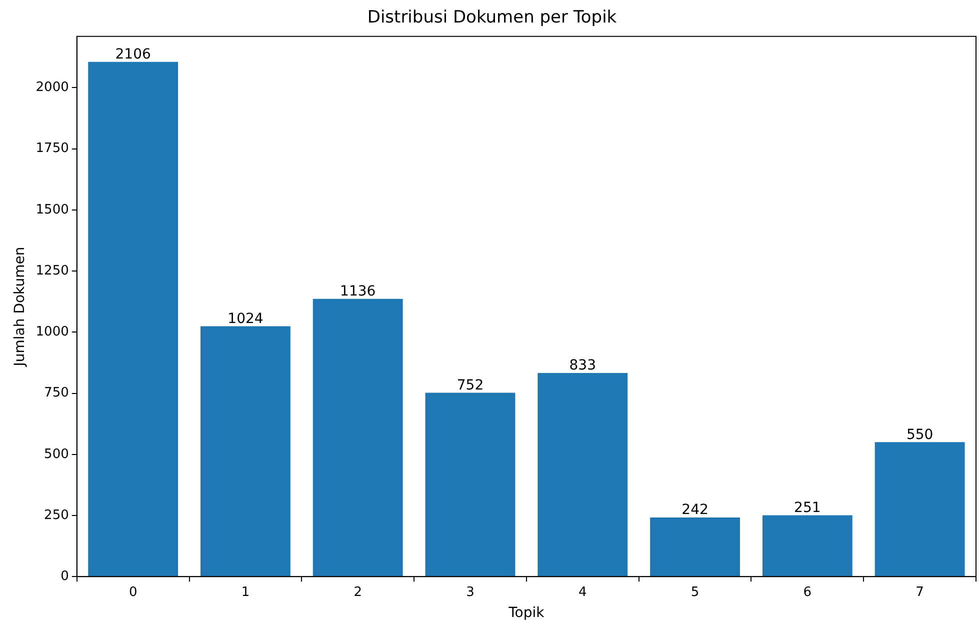 Image resolution: width=979 pixels, height=628 pixels. What do you see at coordinates (133, 54) in the screenshot?
I see `data-label: 2106` at bounding box center [133, 54].